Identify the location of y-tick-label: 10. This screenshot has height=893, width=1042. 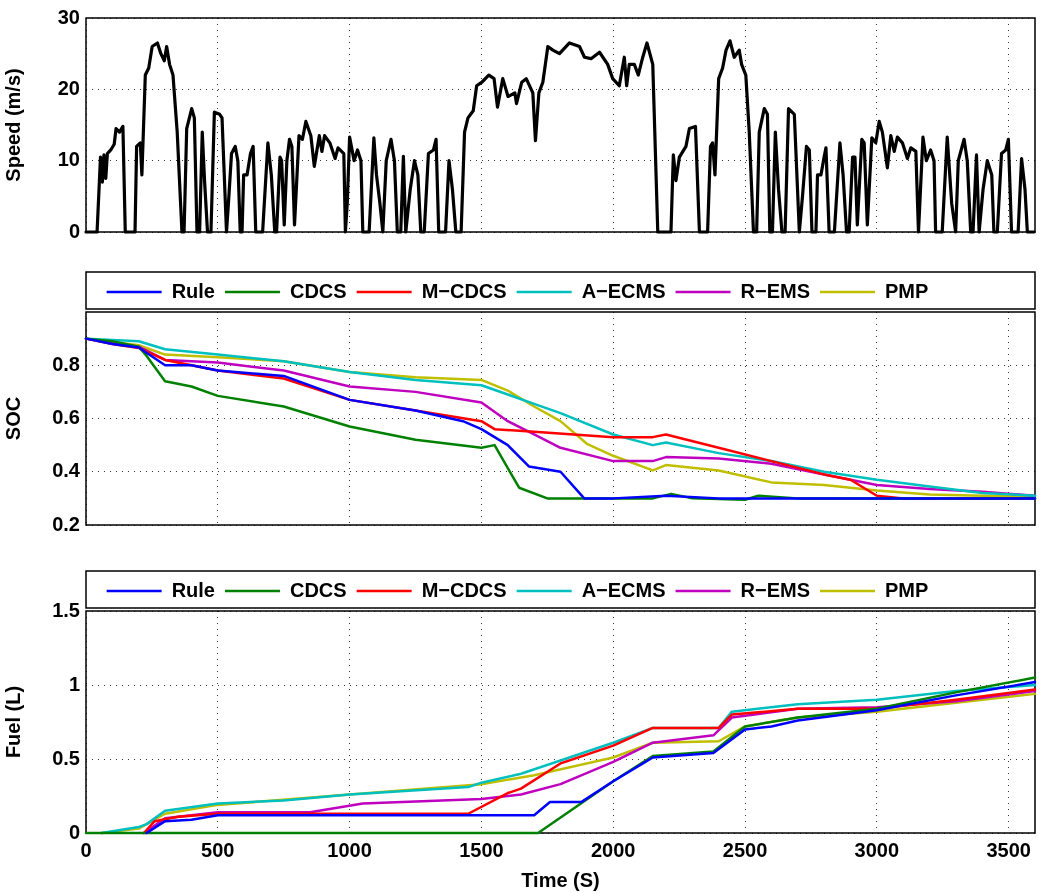
(68, 159).